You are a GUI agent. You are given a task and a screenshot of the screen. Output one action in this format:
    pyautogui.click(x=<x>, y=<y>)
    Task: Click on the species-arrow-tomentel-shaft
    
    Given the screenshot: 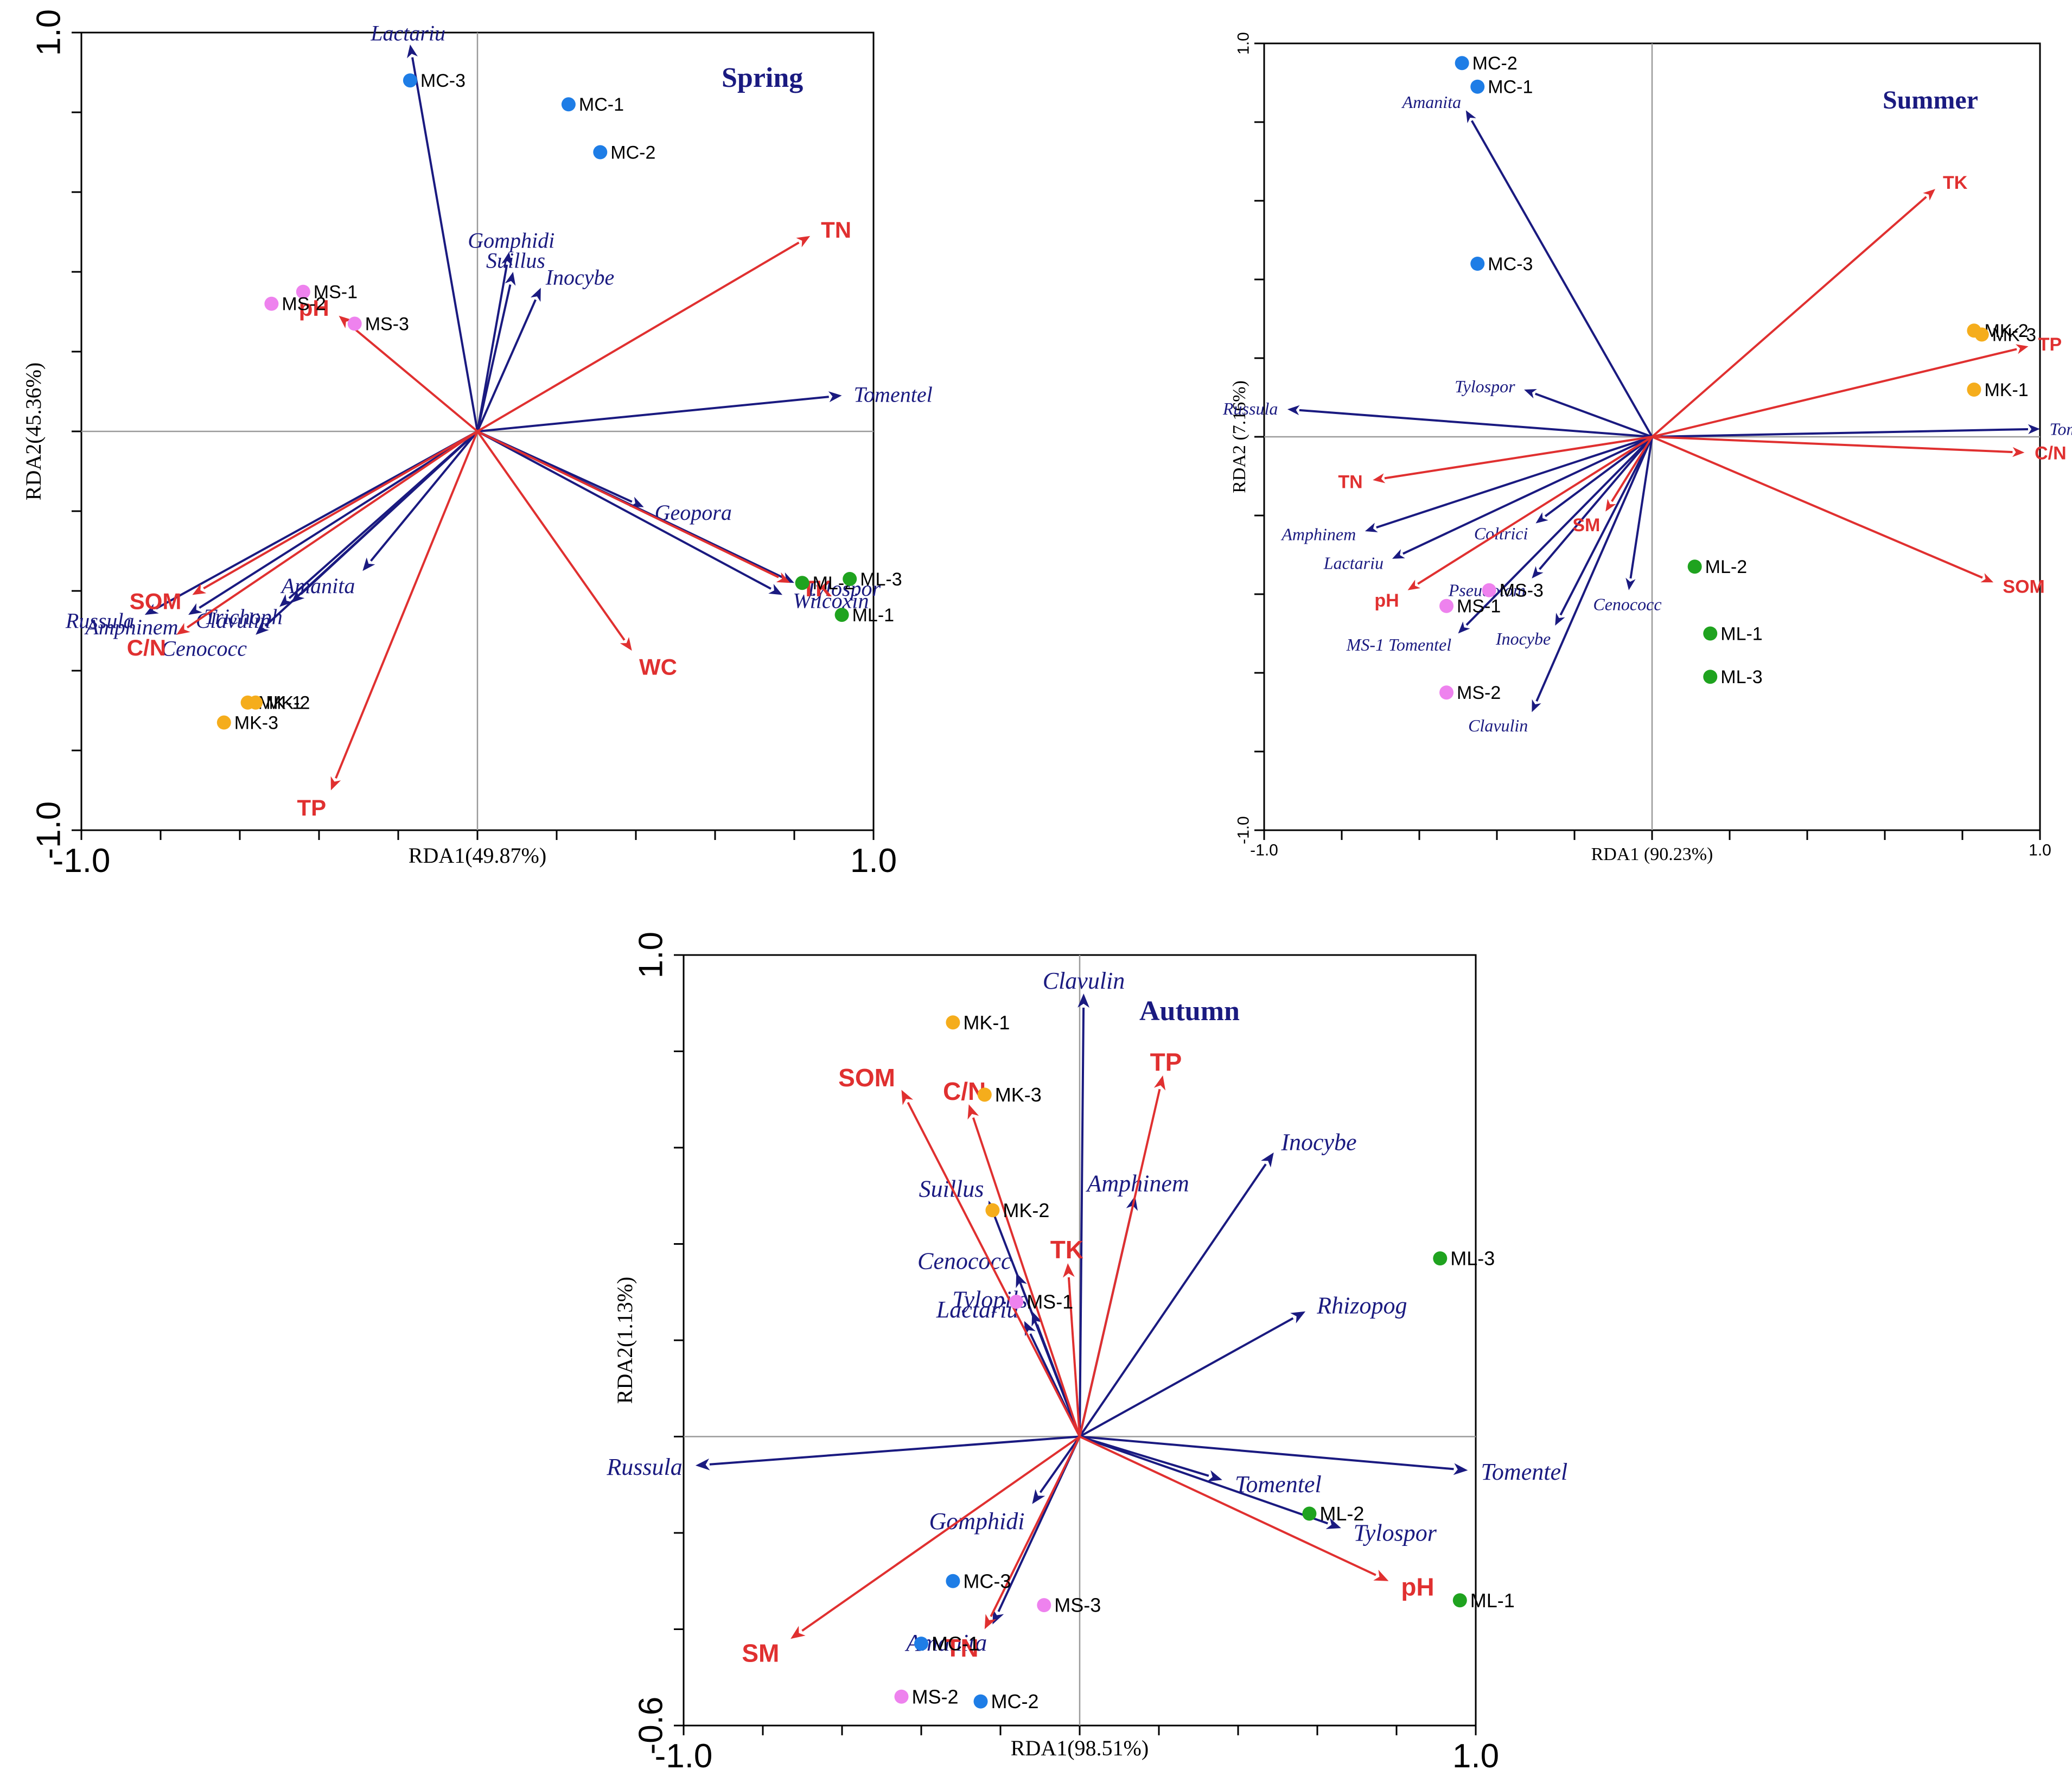 What is the action you would take?
    pyautogui.click(x=1266, y=1453)
    